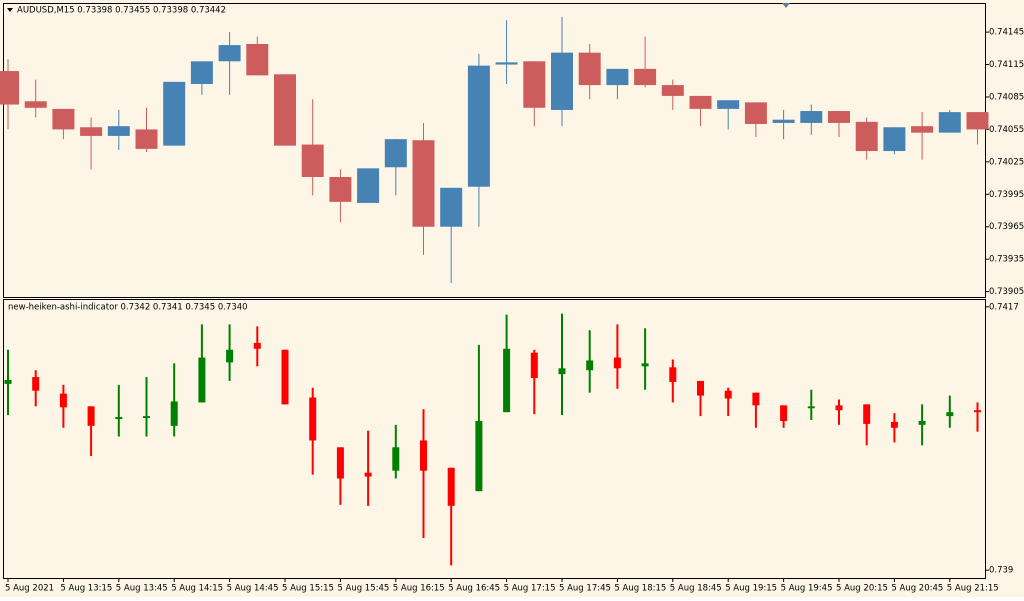  I want to click on x-tick-label: 5 Aug 17:45, so click(585, 589).